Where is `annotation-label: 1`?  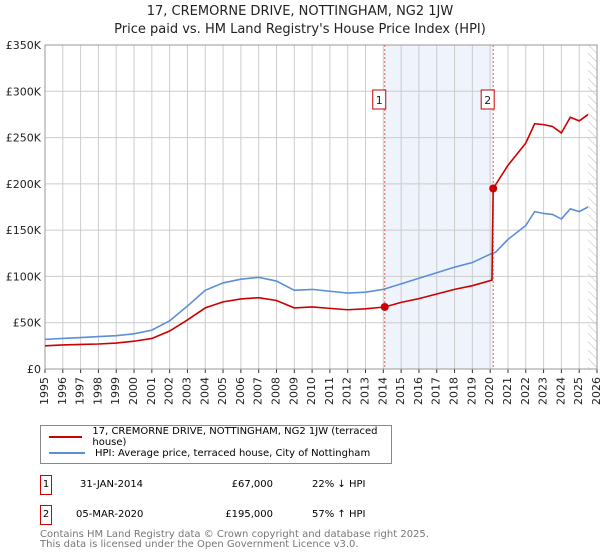 annotation-label: 1 is located at coordinates (379, 100).